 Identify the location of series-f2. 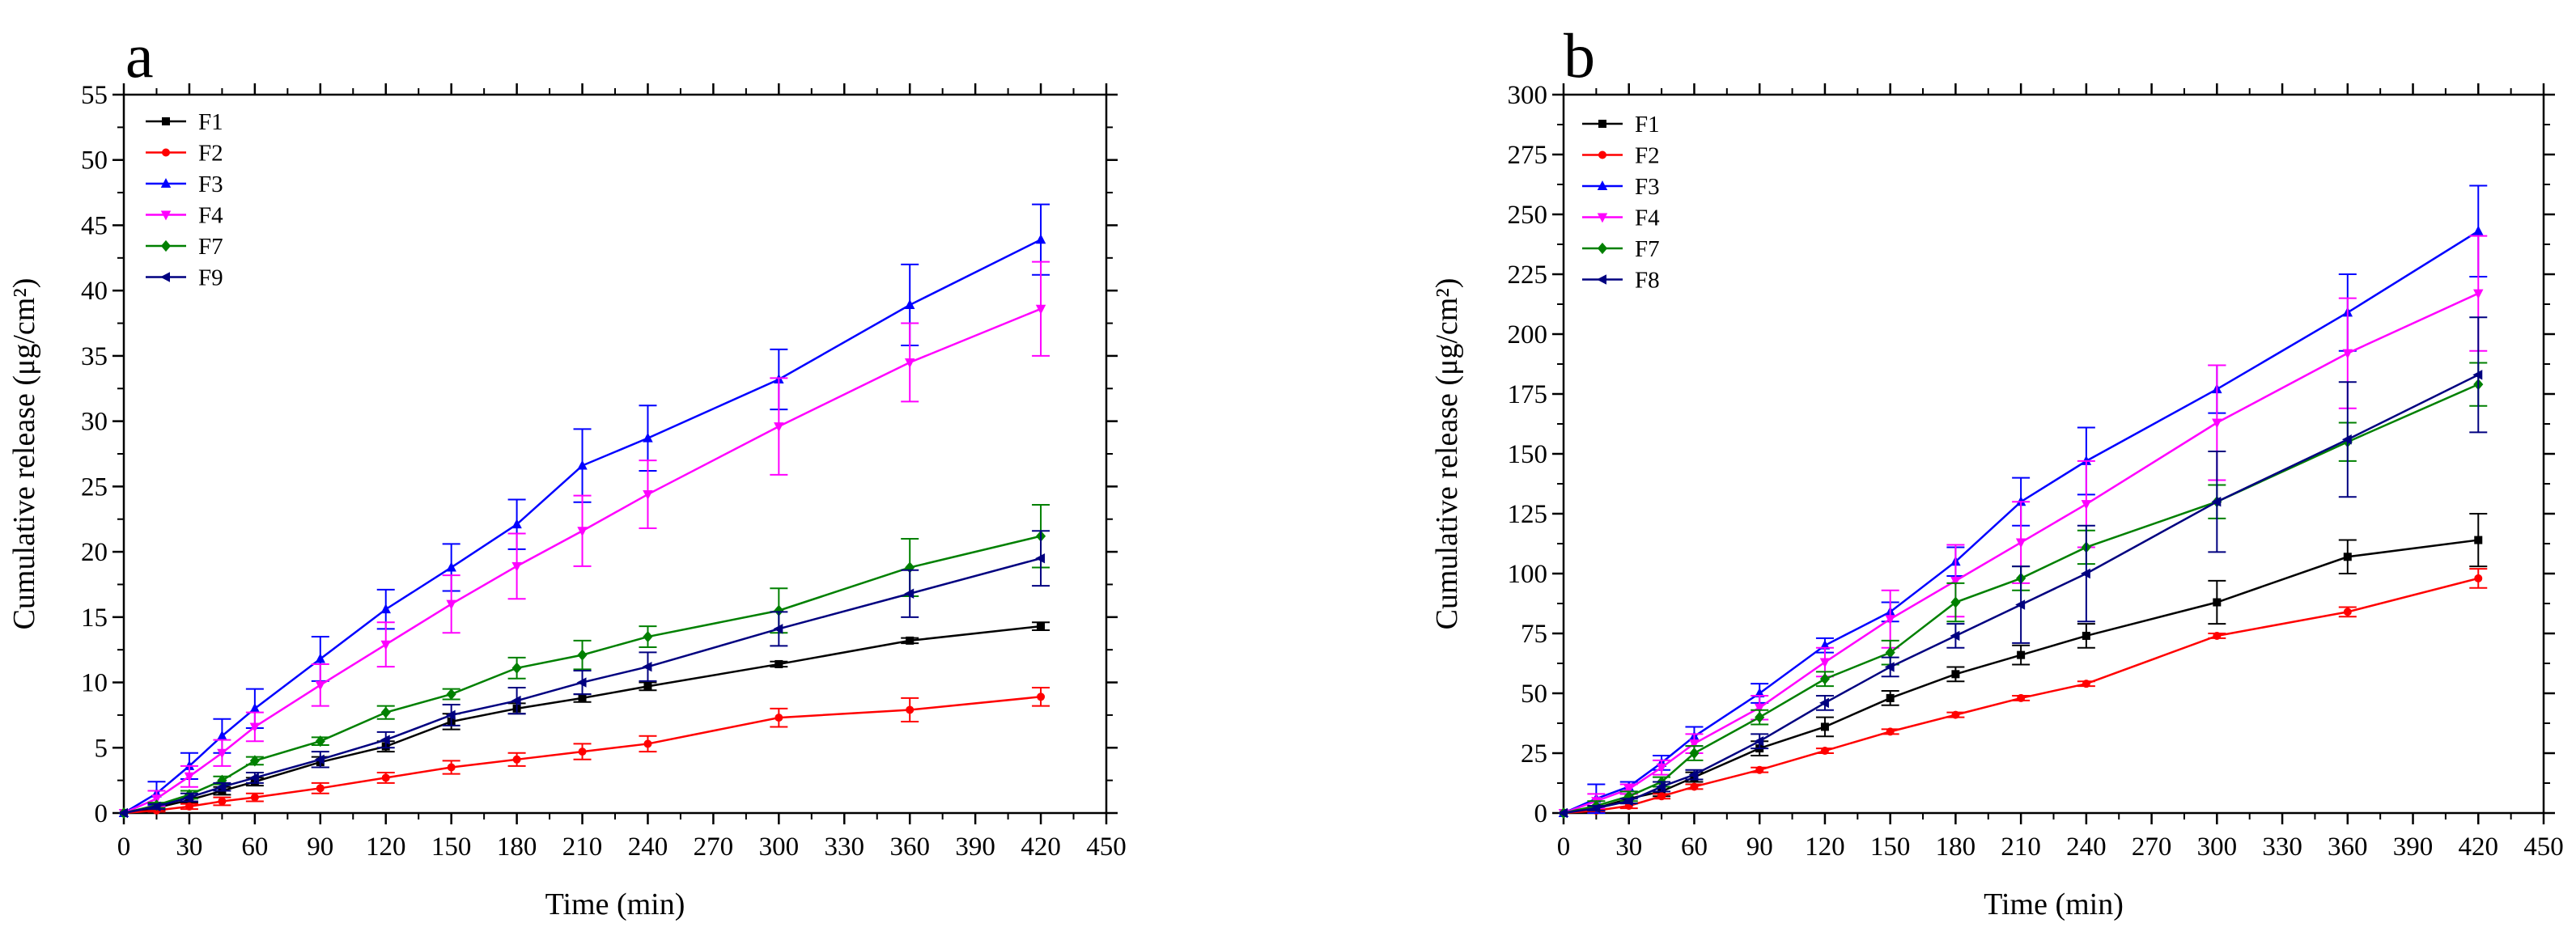
(585, 752).